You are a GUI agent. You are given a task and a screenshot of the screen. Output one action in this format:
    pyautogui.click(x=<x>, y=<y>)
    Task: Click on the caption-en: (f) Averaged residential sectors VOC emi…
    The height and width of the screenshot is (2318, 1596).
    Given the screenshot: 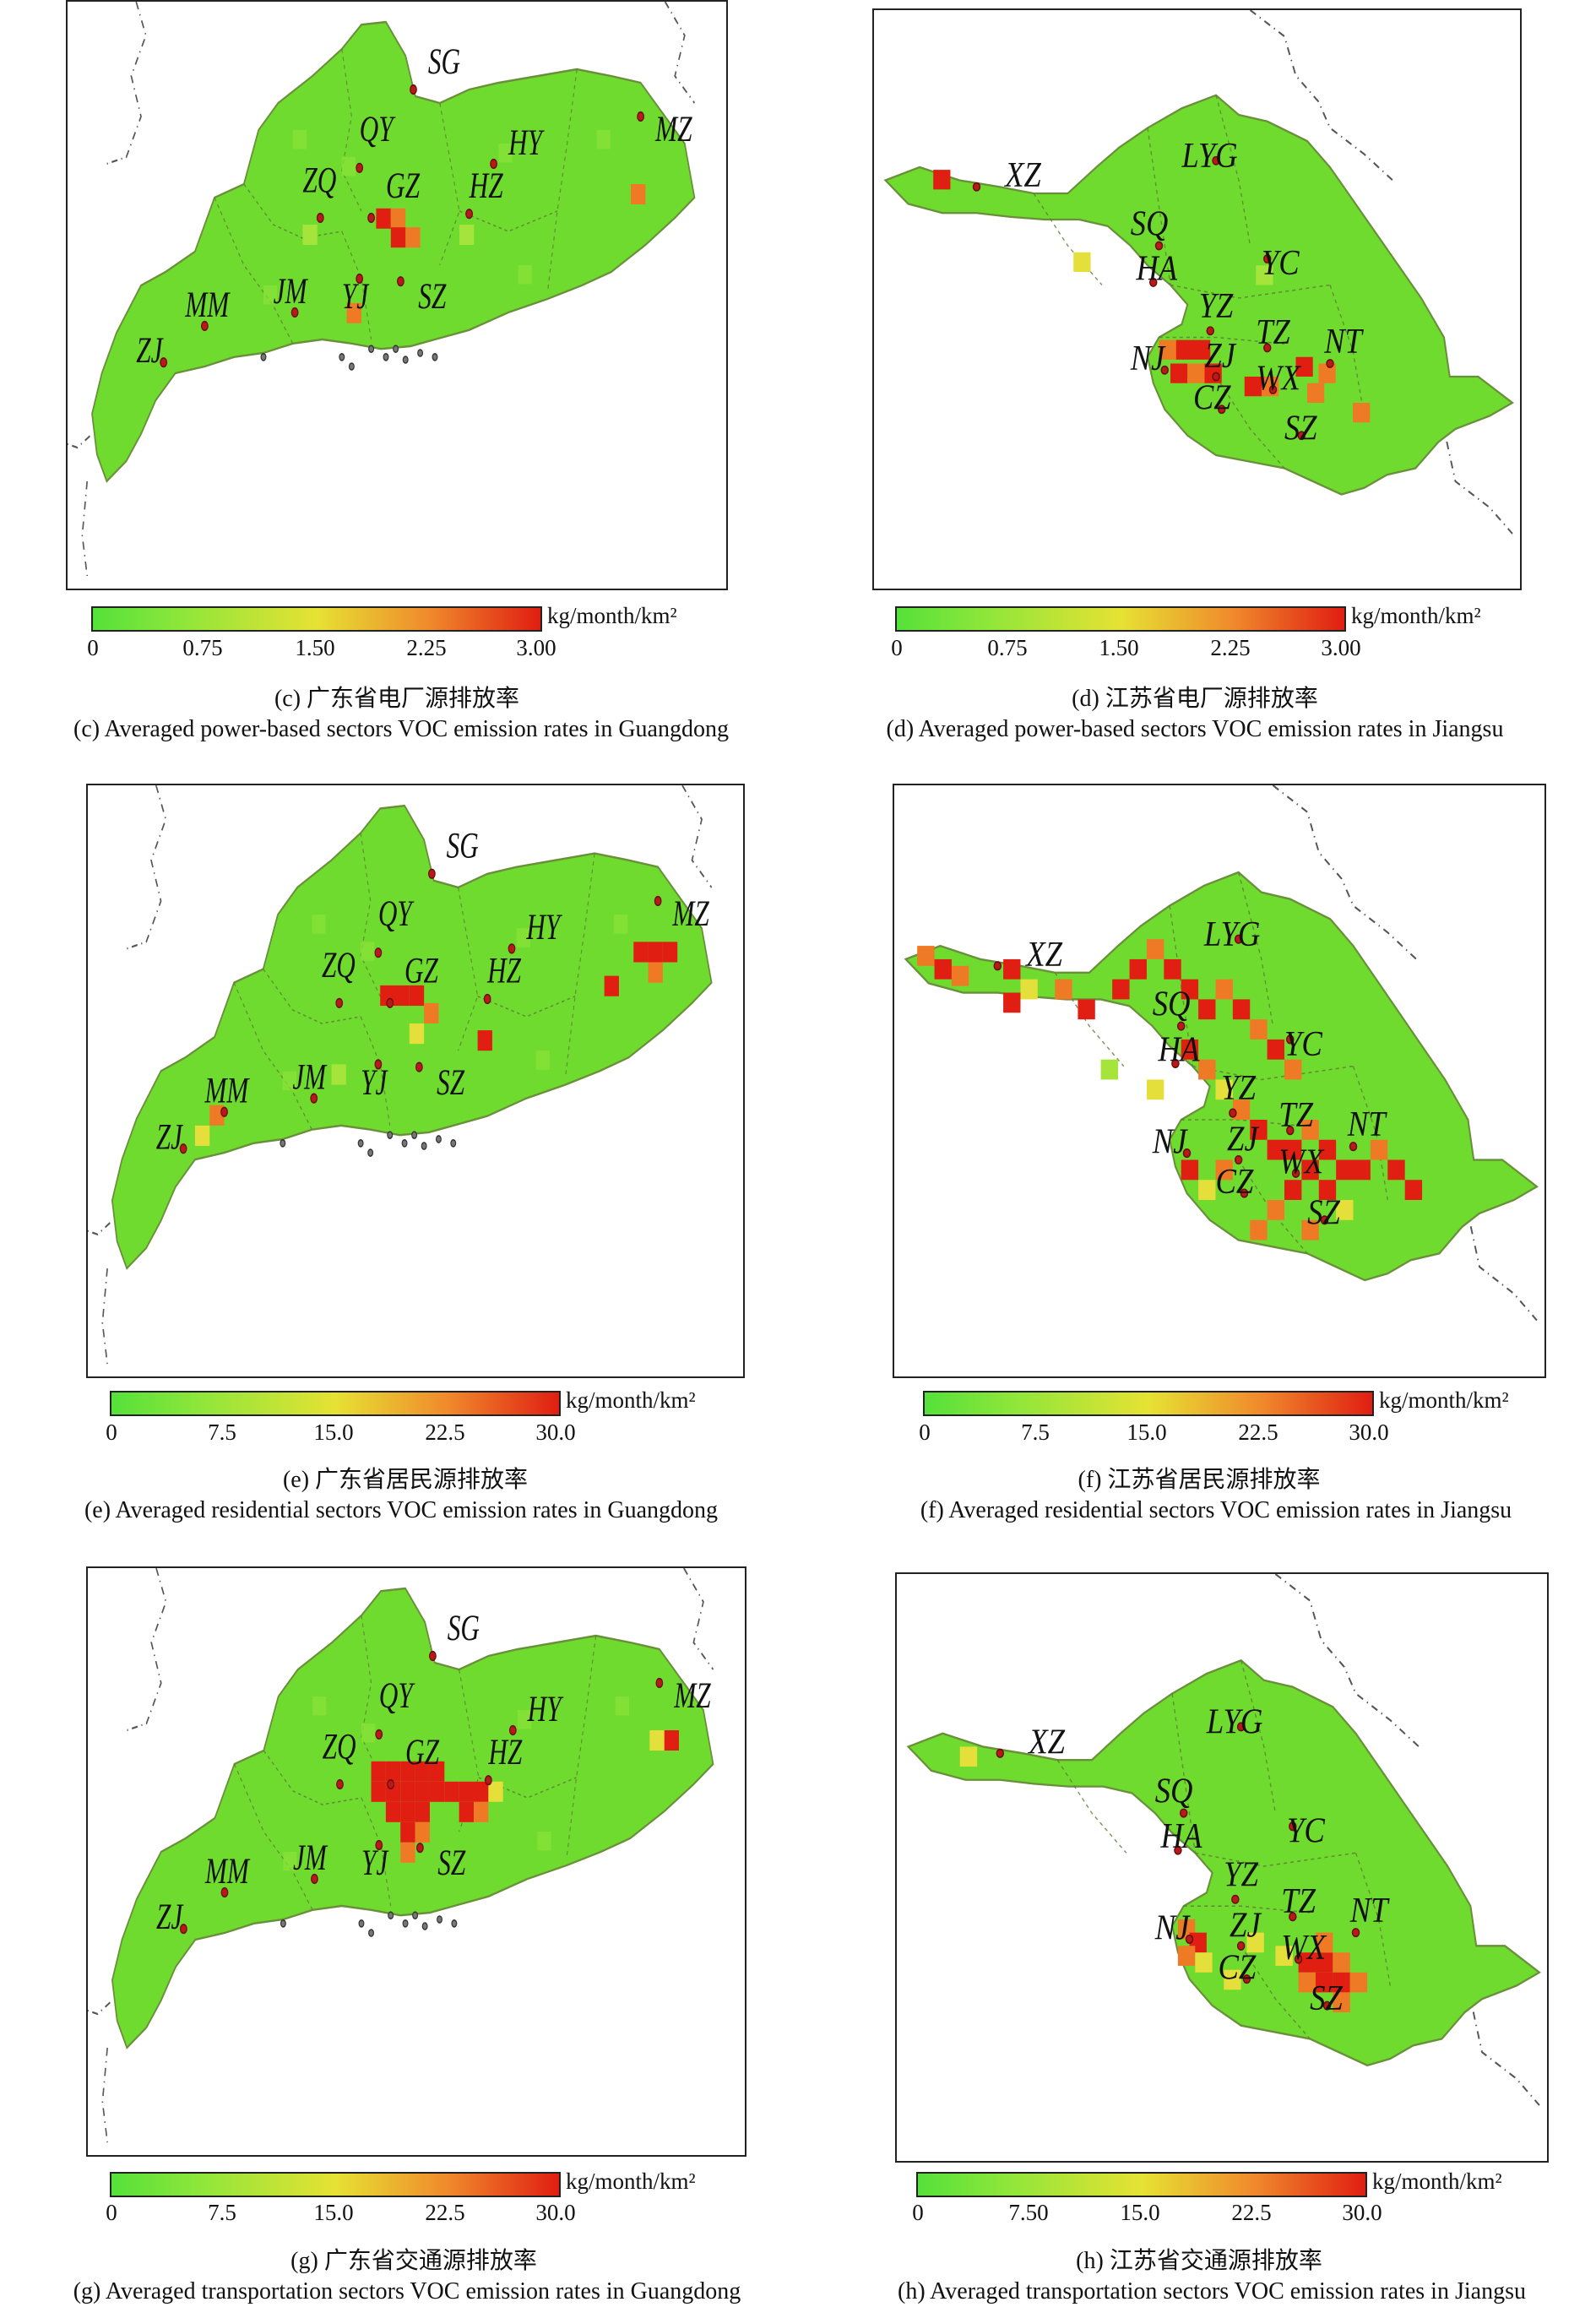 What is the action you would take?
    pyautogui.click(x=1216, y=1510)
    